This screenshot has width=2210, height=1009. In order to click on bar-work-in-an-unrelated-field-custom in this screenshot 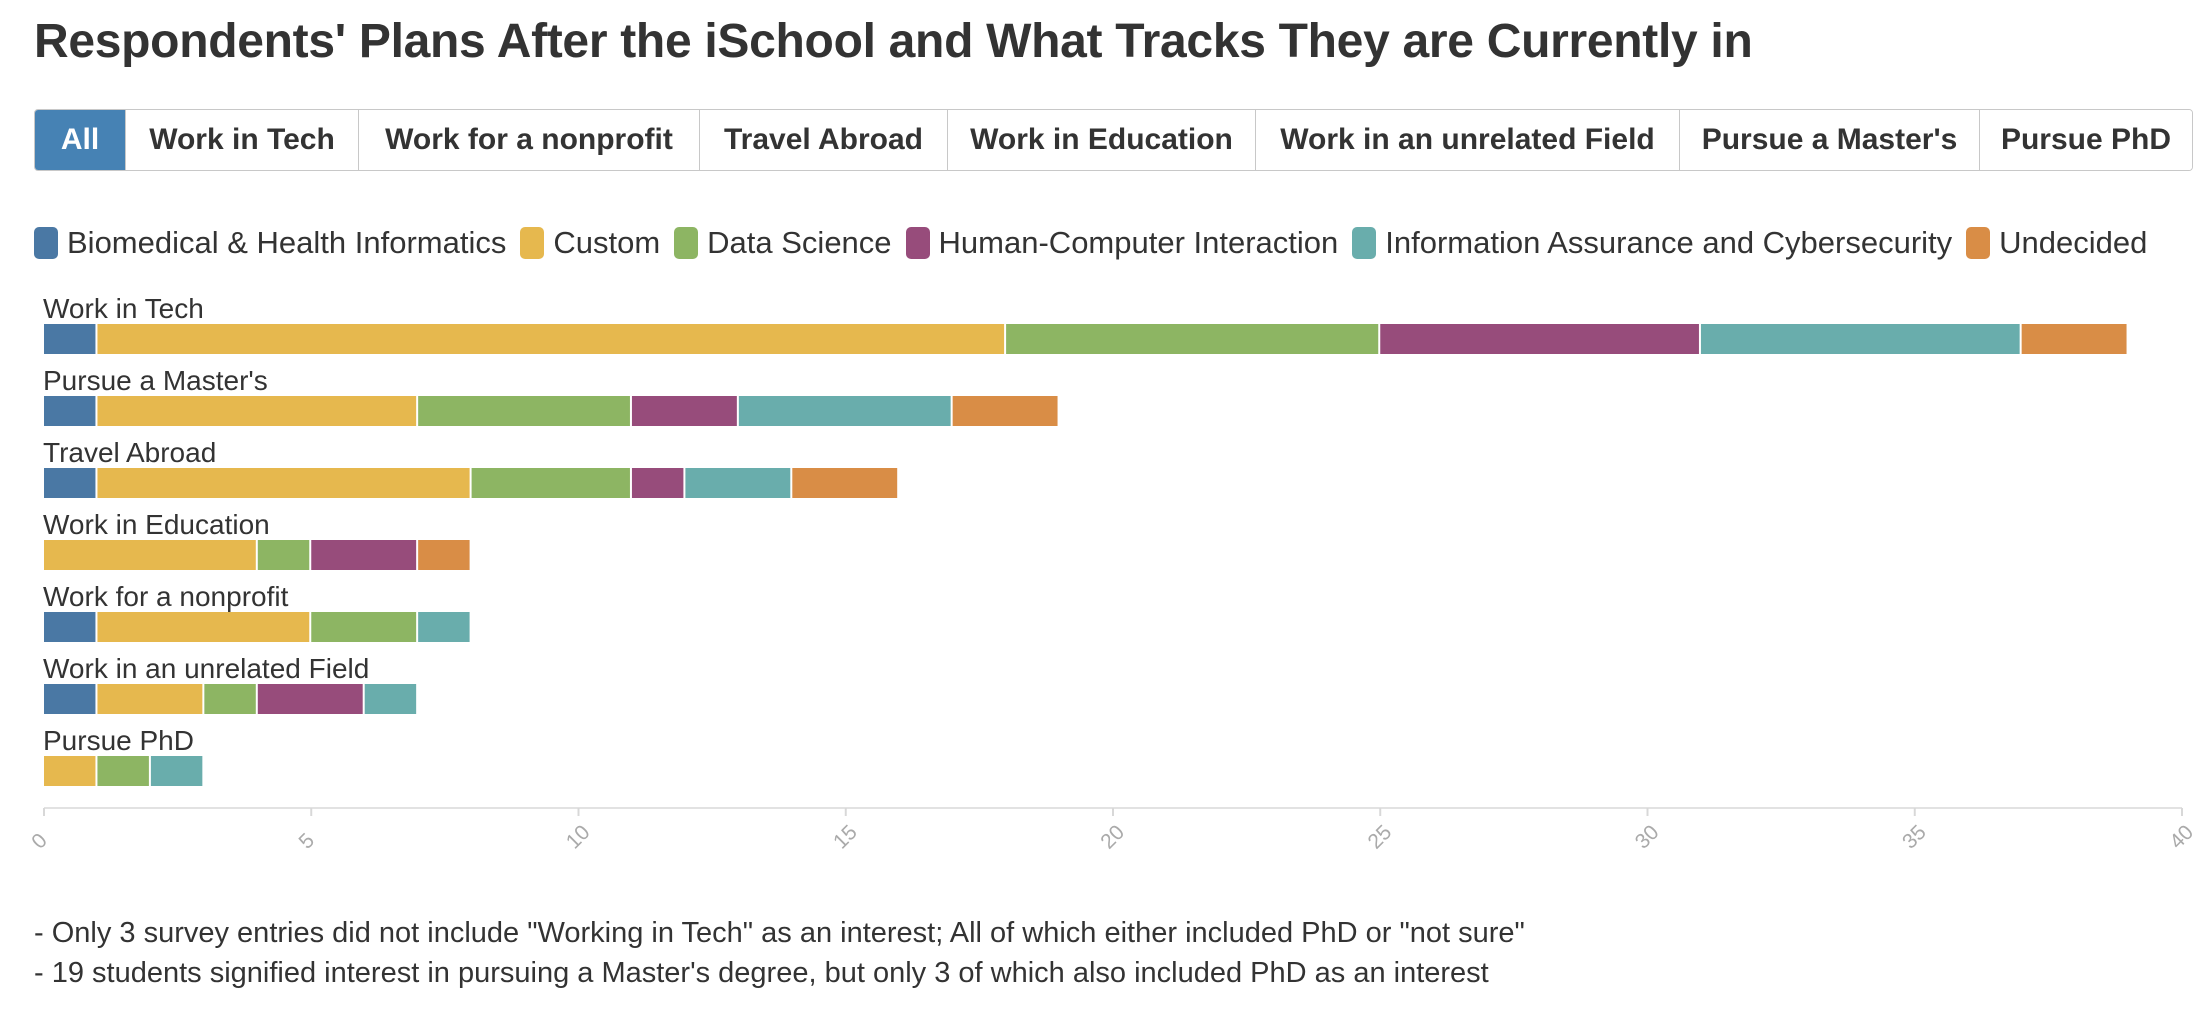, I will do `click(150, 699)`.